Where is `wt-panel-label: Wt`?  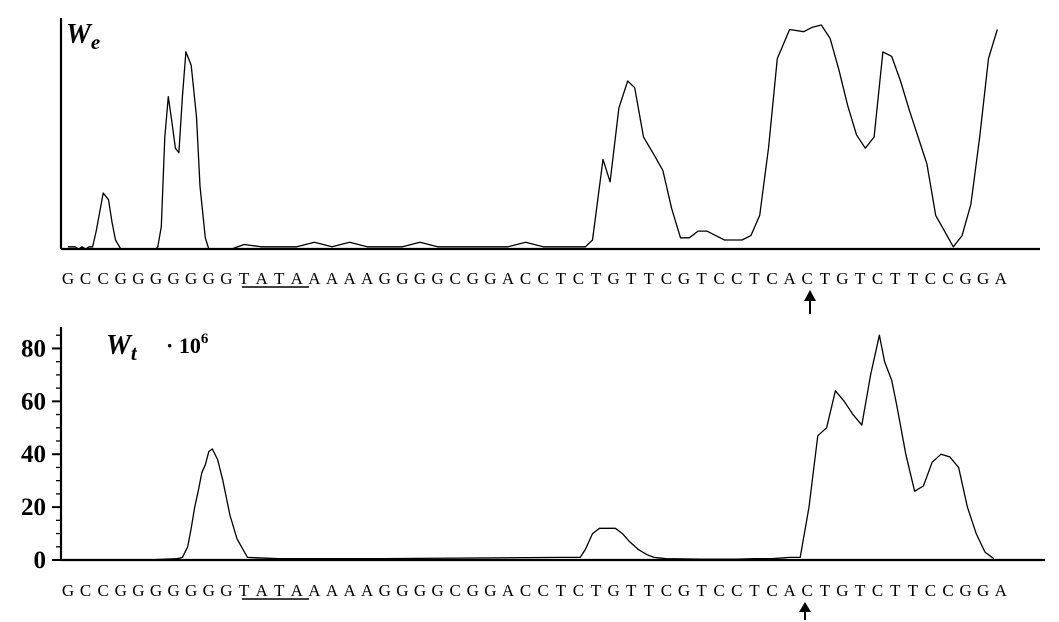
wt-panel-label: Wt is located at coordinates (122, 347).